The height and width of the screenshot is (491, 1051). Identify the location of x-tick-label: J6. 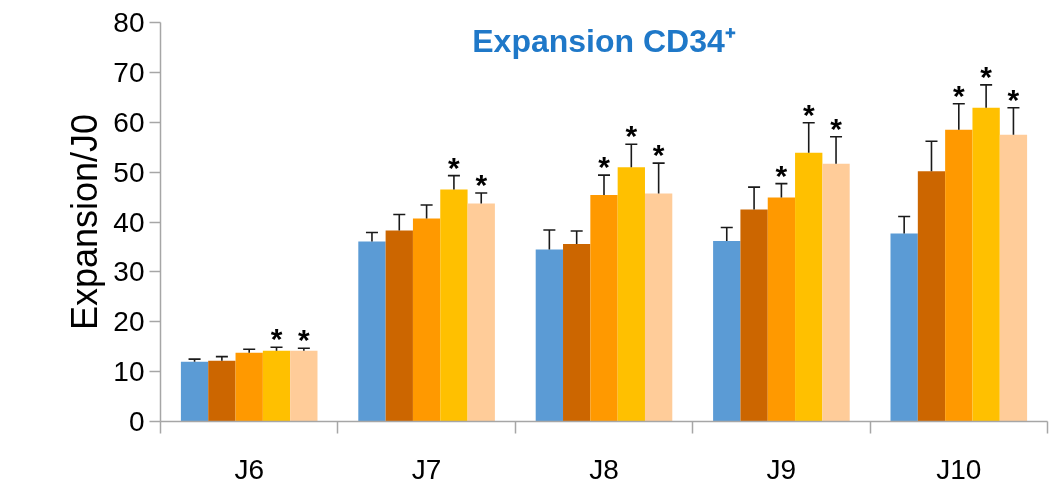
(249, 469).